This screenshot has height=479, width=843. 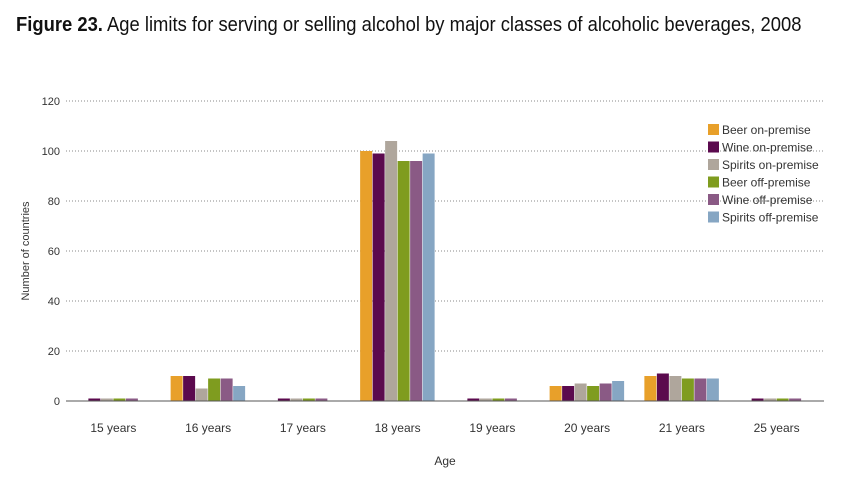 What do you see at coordinates (51, 102) in the screenshot?
I see `y-tick-label: 120` at bounding box center [51, 102].